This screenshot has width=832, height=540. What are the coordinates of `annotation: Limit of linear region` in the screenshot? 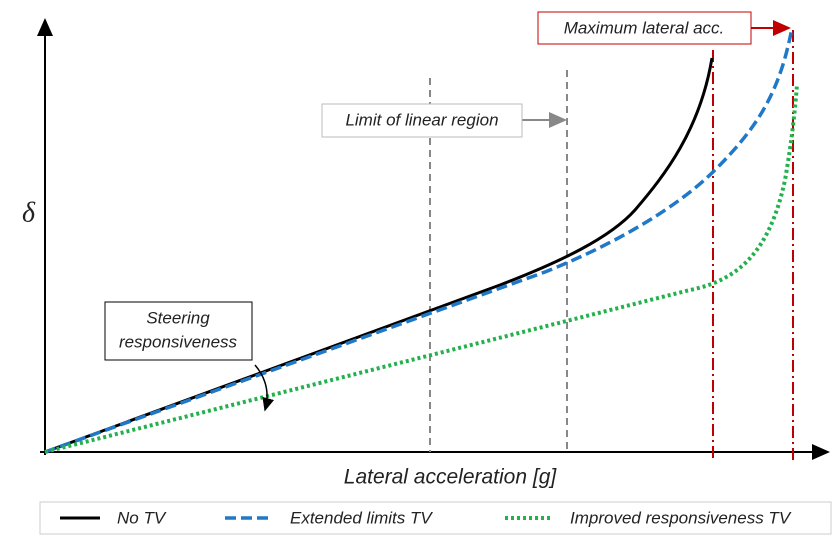 It's located at (421, 119).